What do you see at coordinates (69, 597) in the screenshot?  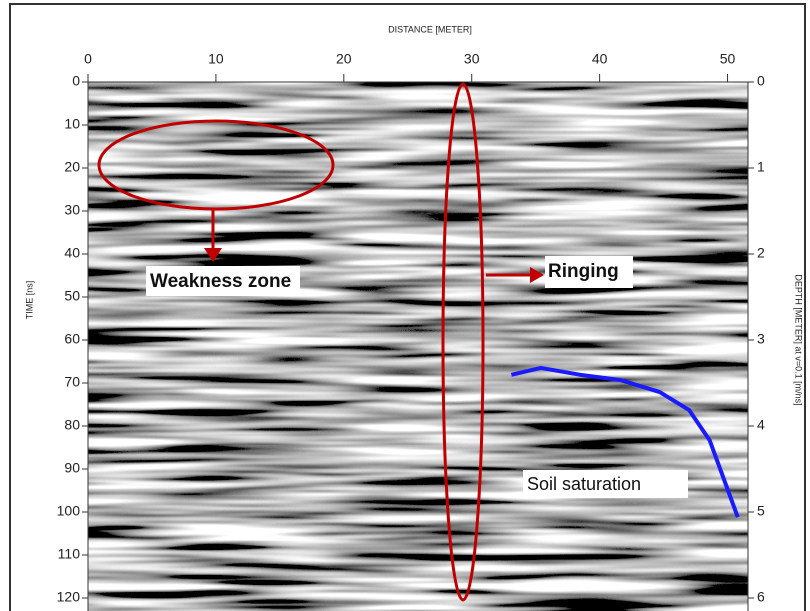 I see `y-tick-label: 120` at bounding box center [69, 597].